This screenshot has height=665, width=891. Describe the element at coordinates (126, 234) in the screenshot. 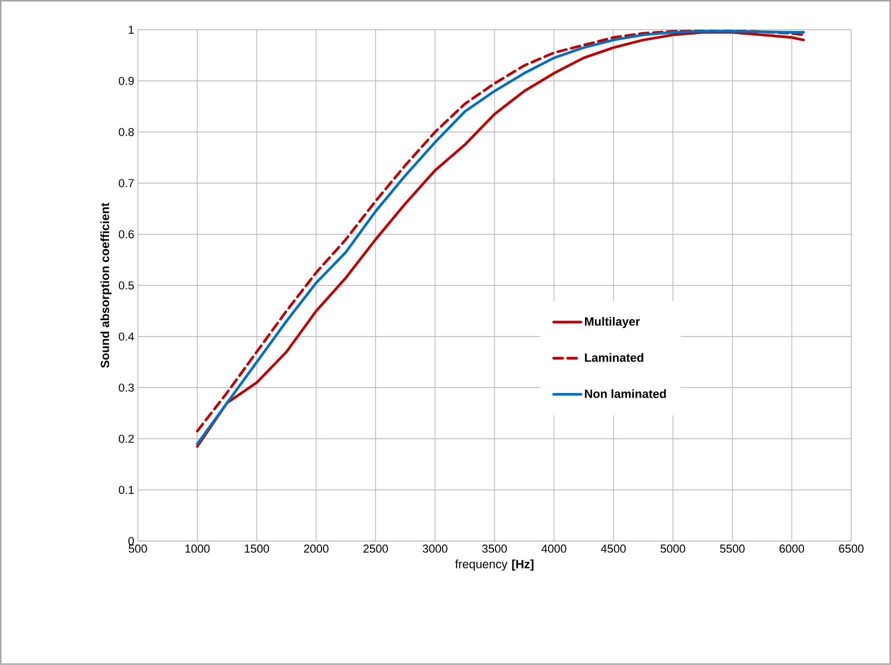

I see `y-tick-label: 0.6` at that location.